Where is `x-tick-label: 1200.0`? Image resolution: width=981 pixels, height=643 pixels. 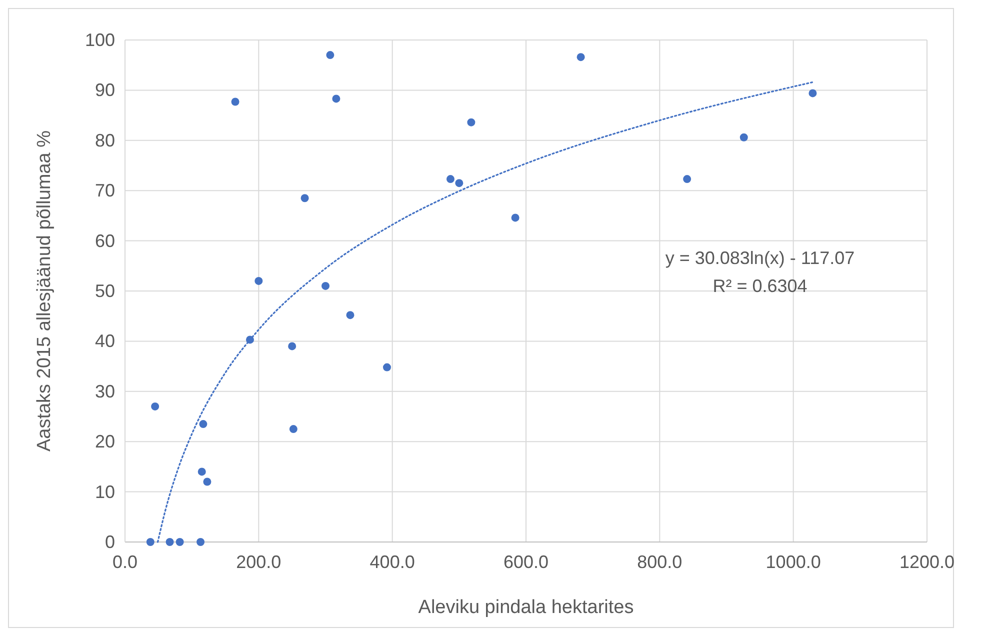 x-tick-label: 1200.0 is located at coordinates (927, 562).